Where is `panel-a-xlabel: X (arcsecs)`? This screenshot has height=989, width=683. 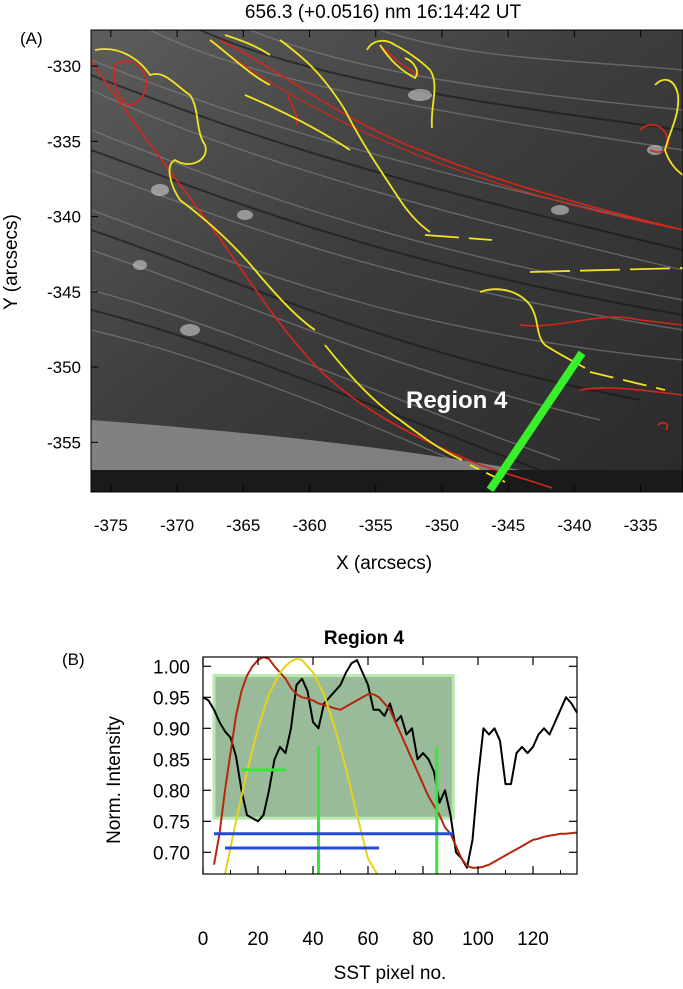 panel-a-xlabel: X (arcsecs) is located at coordinates (384, 563).